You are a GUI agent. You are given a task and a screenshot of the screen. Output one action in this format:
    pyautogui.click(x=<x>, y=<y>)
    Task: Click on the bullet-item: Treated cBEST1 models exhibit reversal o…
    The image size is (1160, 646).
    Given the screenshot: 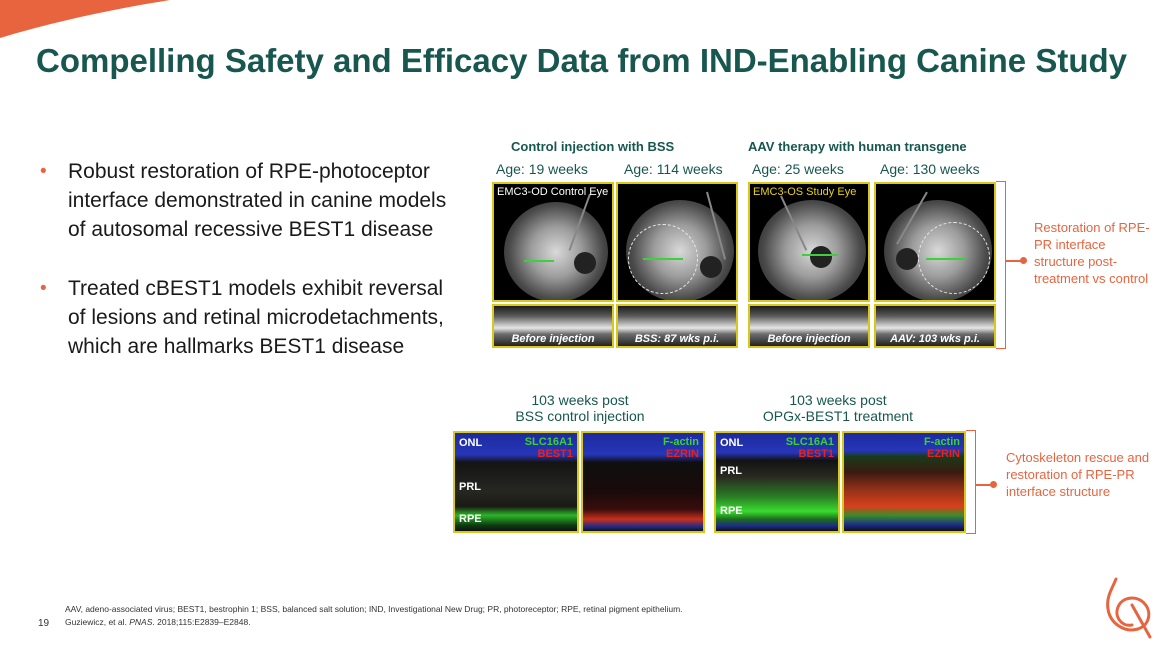 What is the action you would take?
    pyautogui.click(x=250, y=317)
    